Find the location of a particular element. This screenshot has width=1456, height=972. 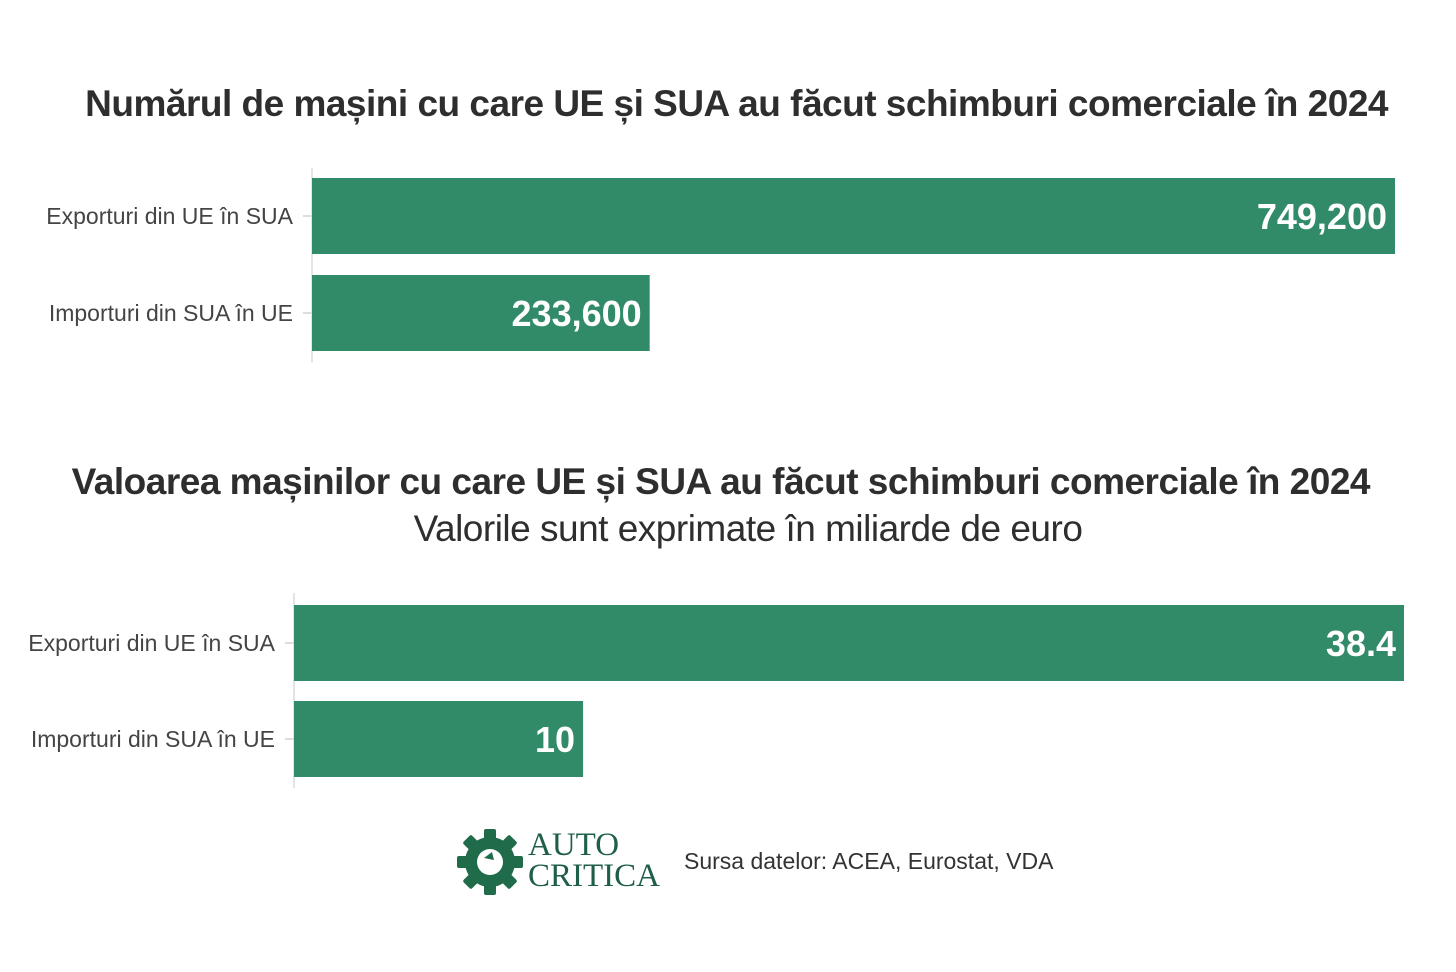

logo-line-1: AUTO is located at coordinates (574, 845).